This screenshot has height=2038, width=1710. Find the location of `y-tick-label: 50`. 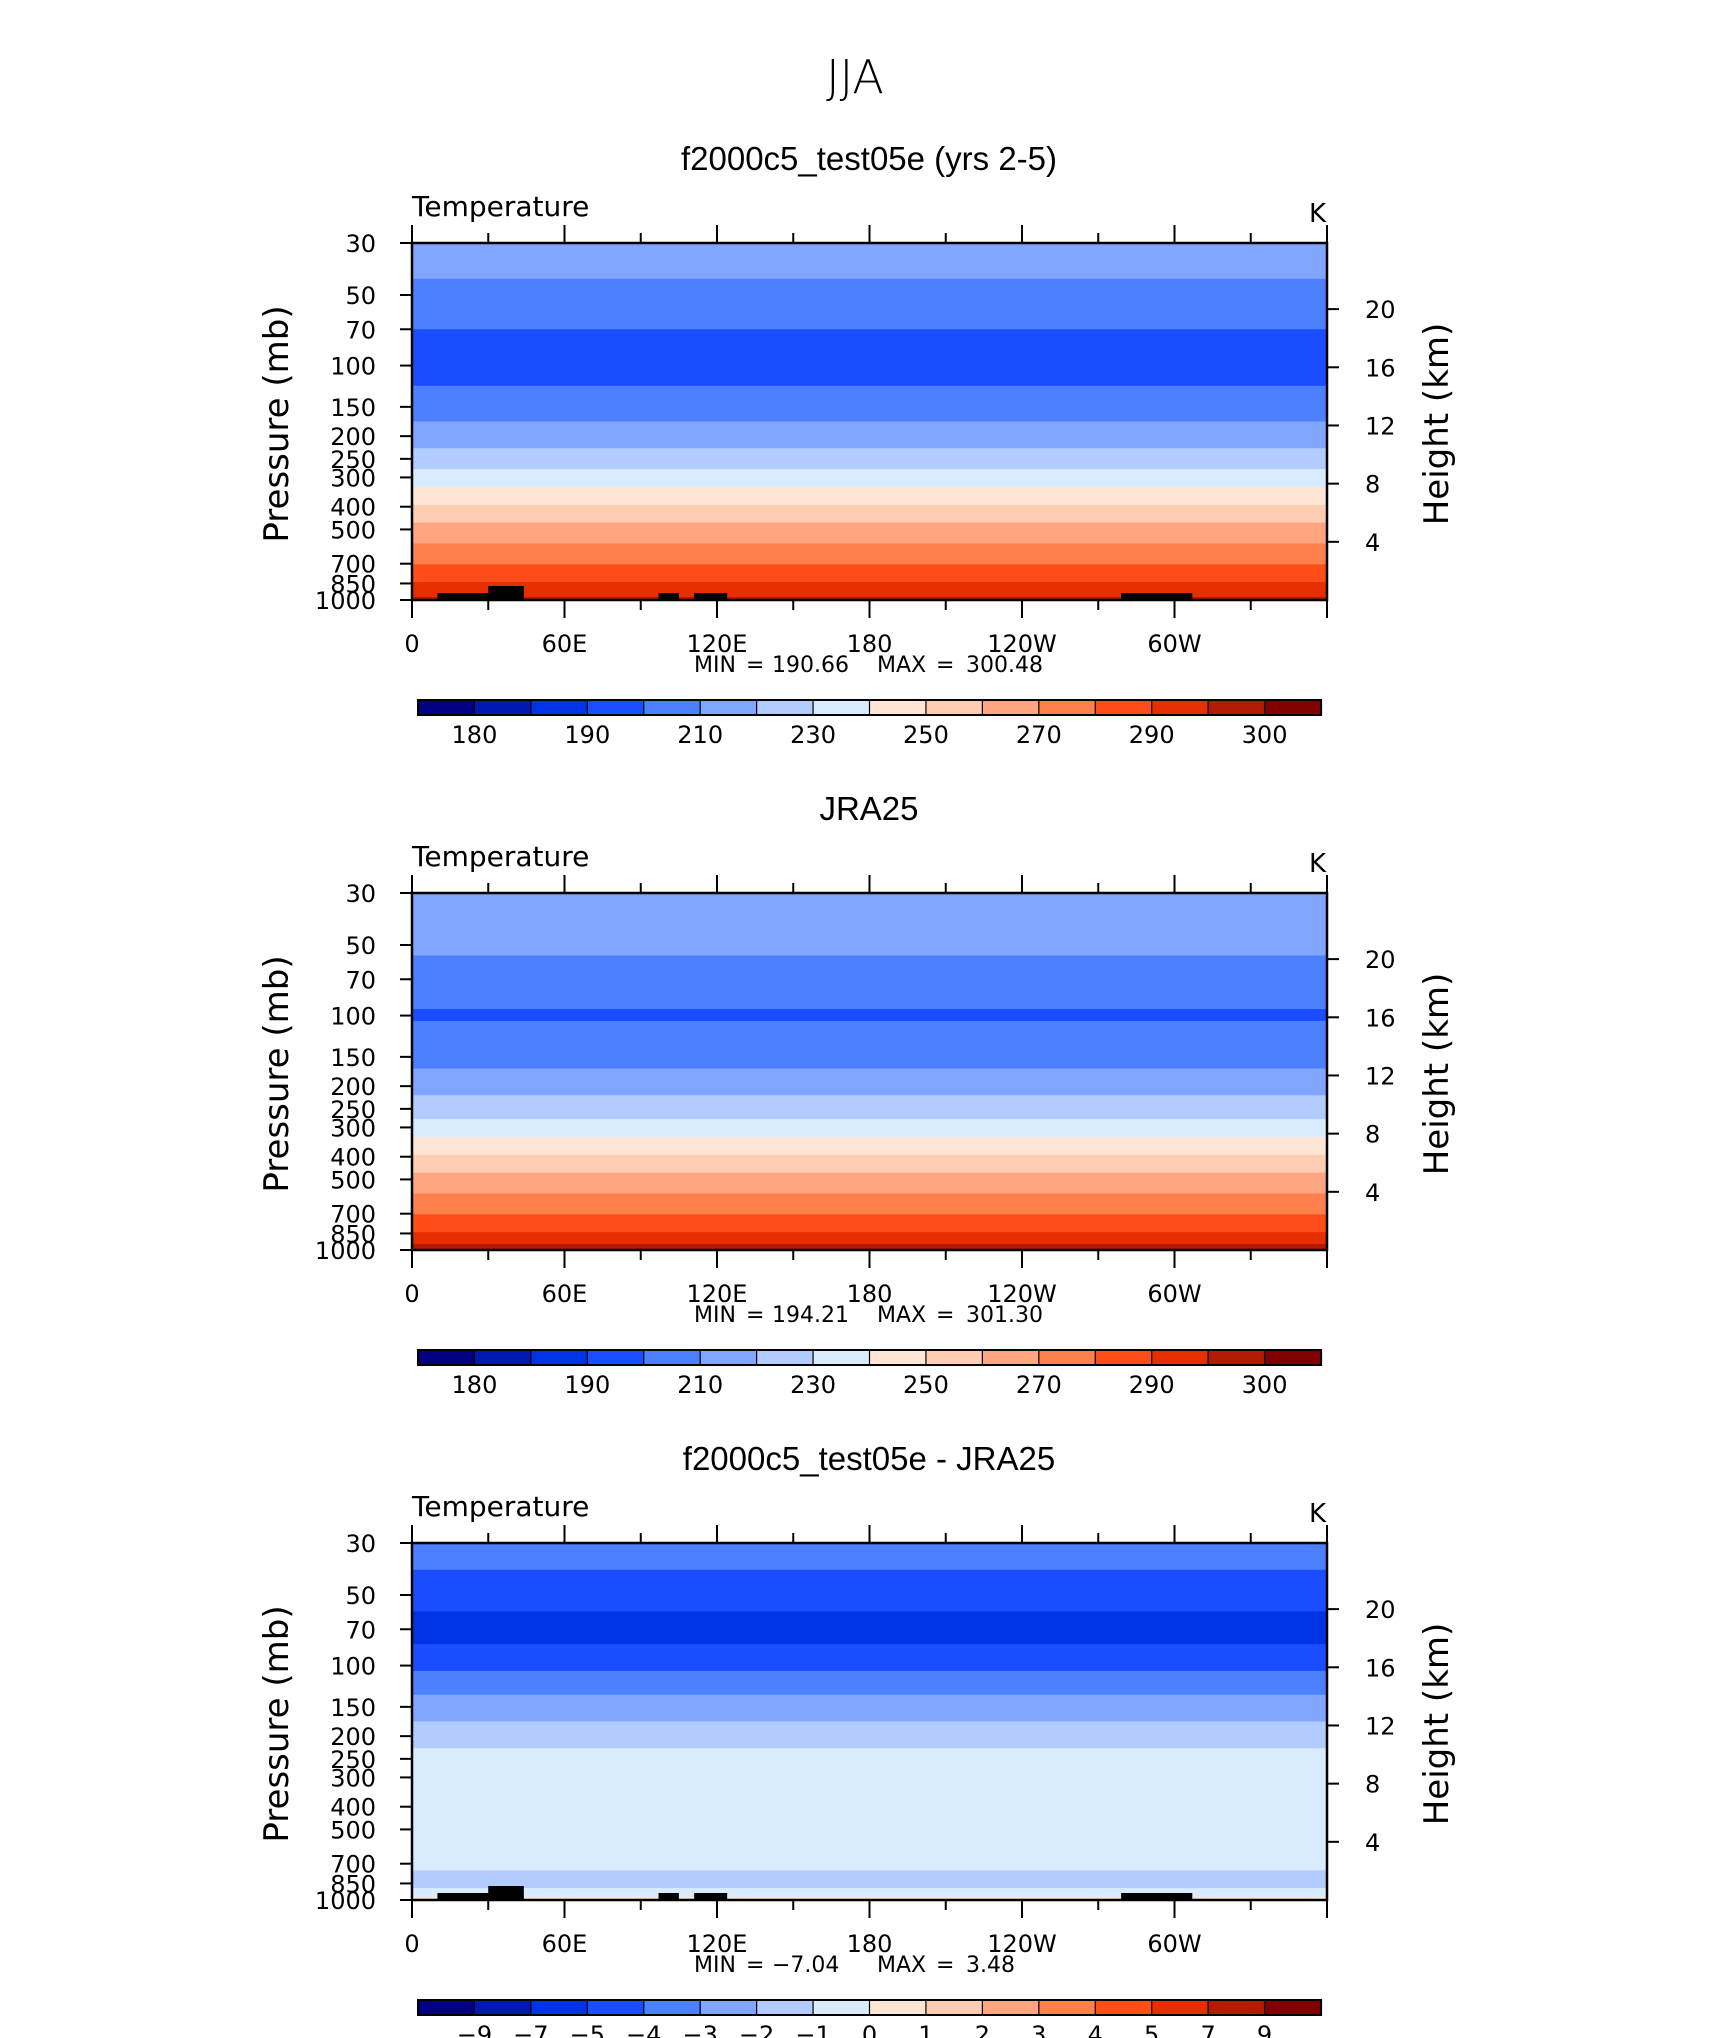

y-tick-label: 50 is located at coordinates (360, 946).